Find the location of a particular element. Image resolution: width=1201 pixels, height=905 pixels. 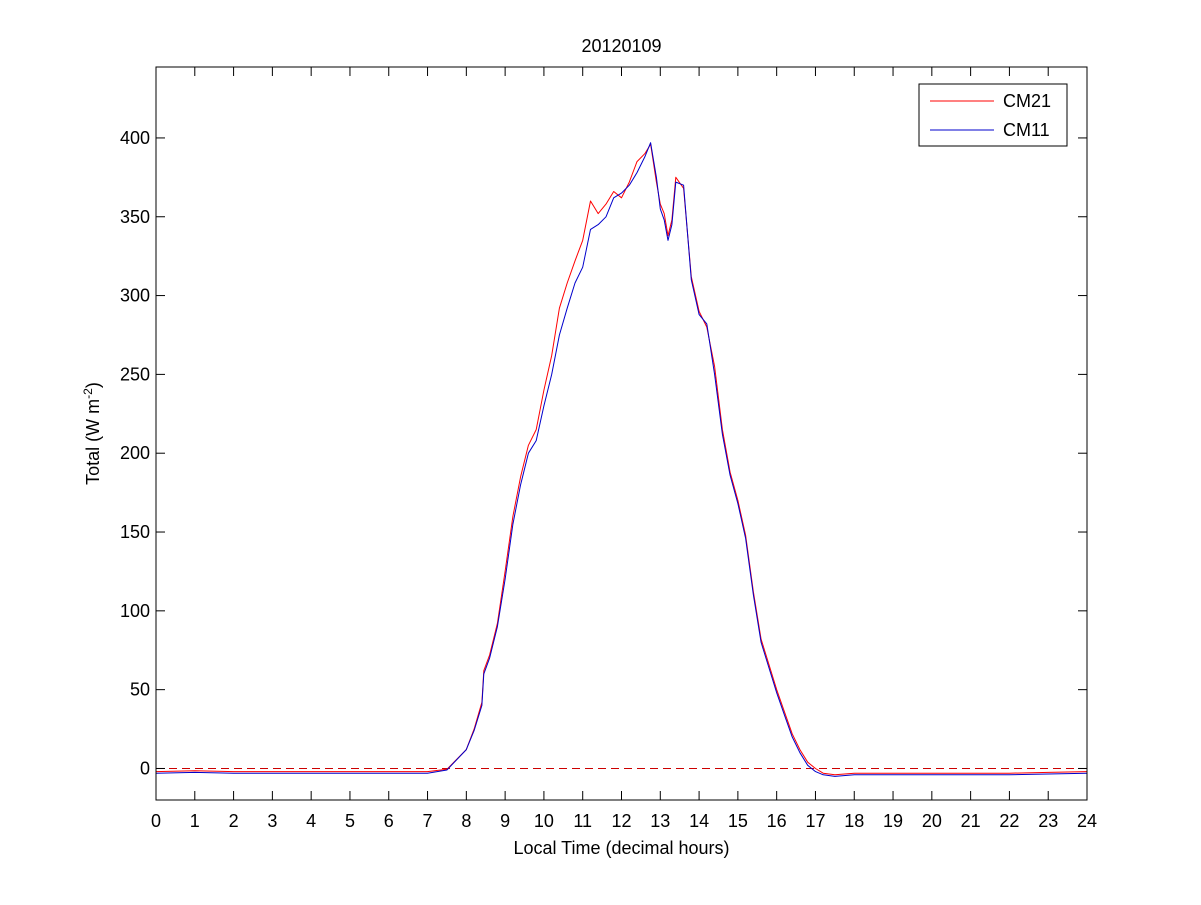

y-axis-label: Total (W m-2) is located at coordinates (92, 433).